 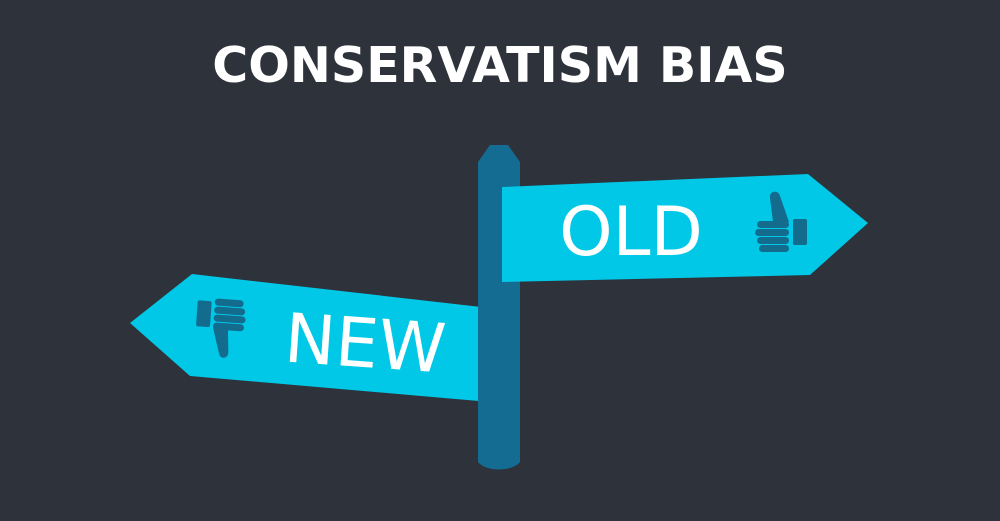 What do you see at coordinates (781, 221) in the screenshot?
I see `thumbs-up-icon` at bounding box center [781, 221].